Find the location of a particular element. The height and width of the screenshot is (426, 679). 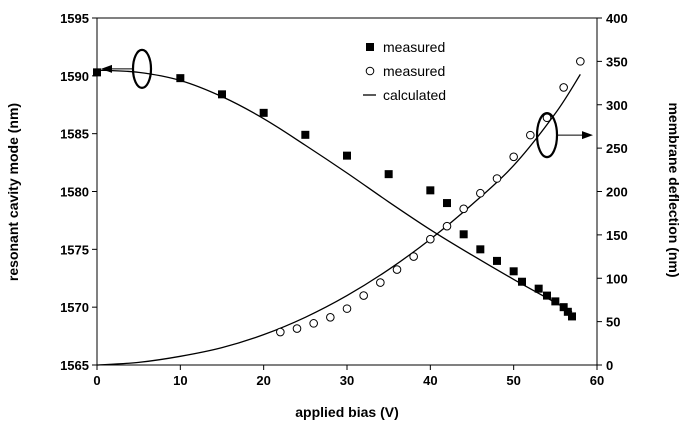

left-arrow-head is located at coordinates (106, 68).